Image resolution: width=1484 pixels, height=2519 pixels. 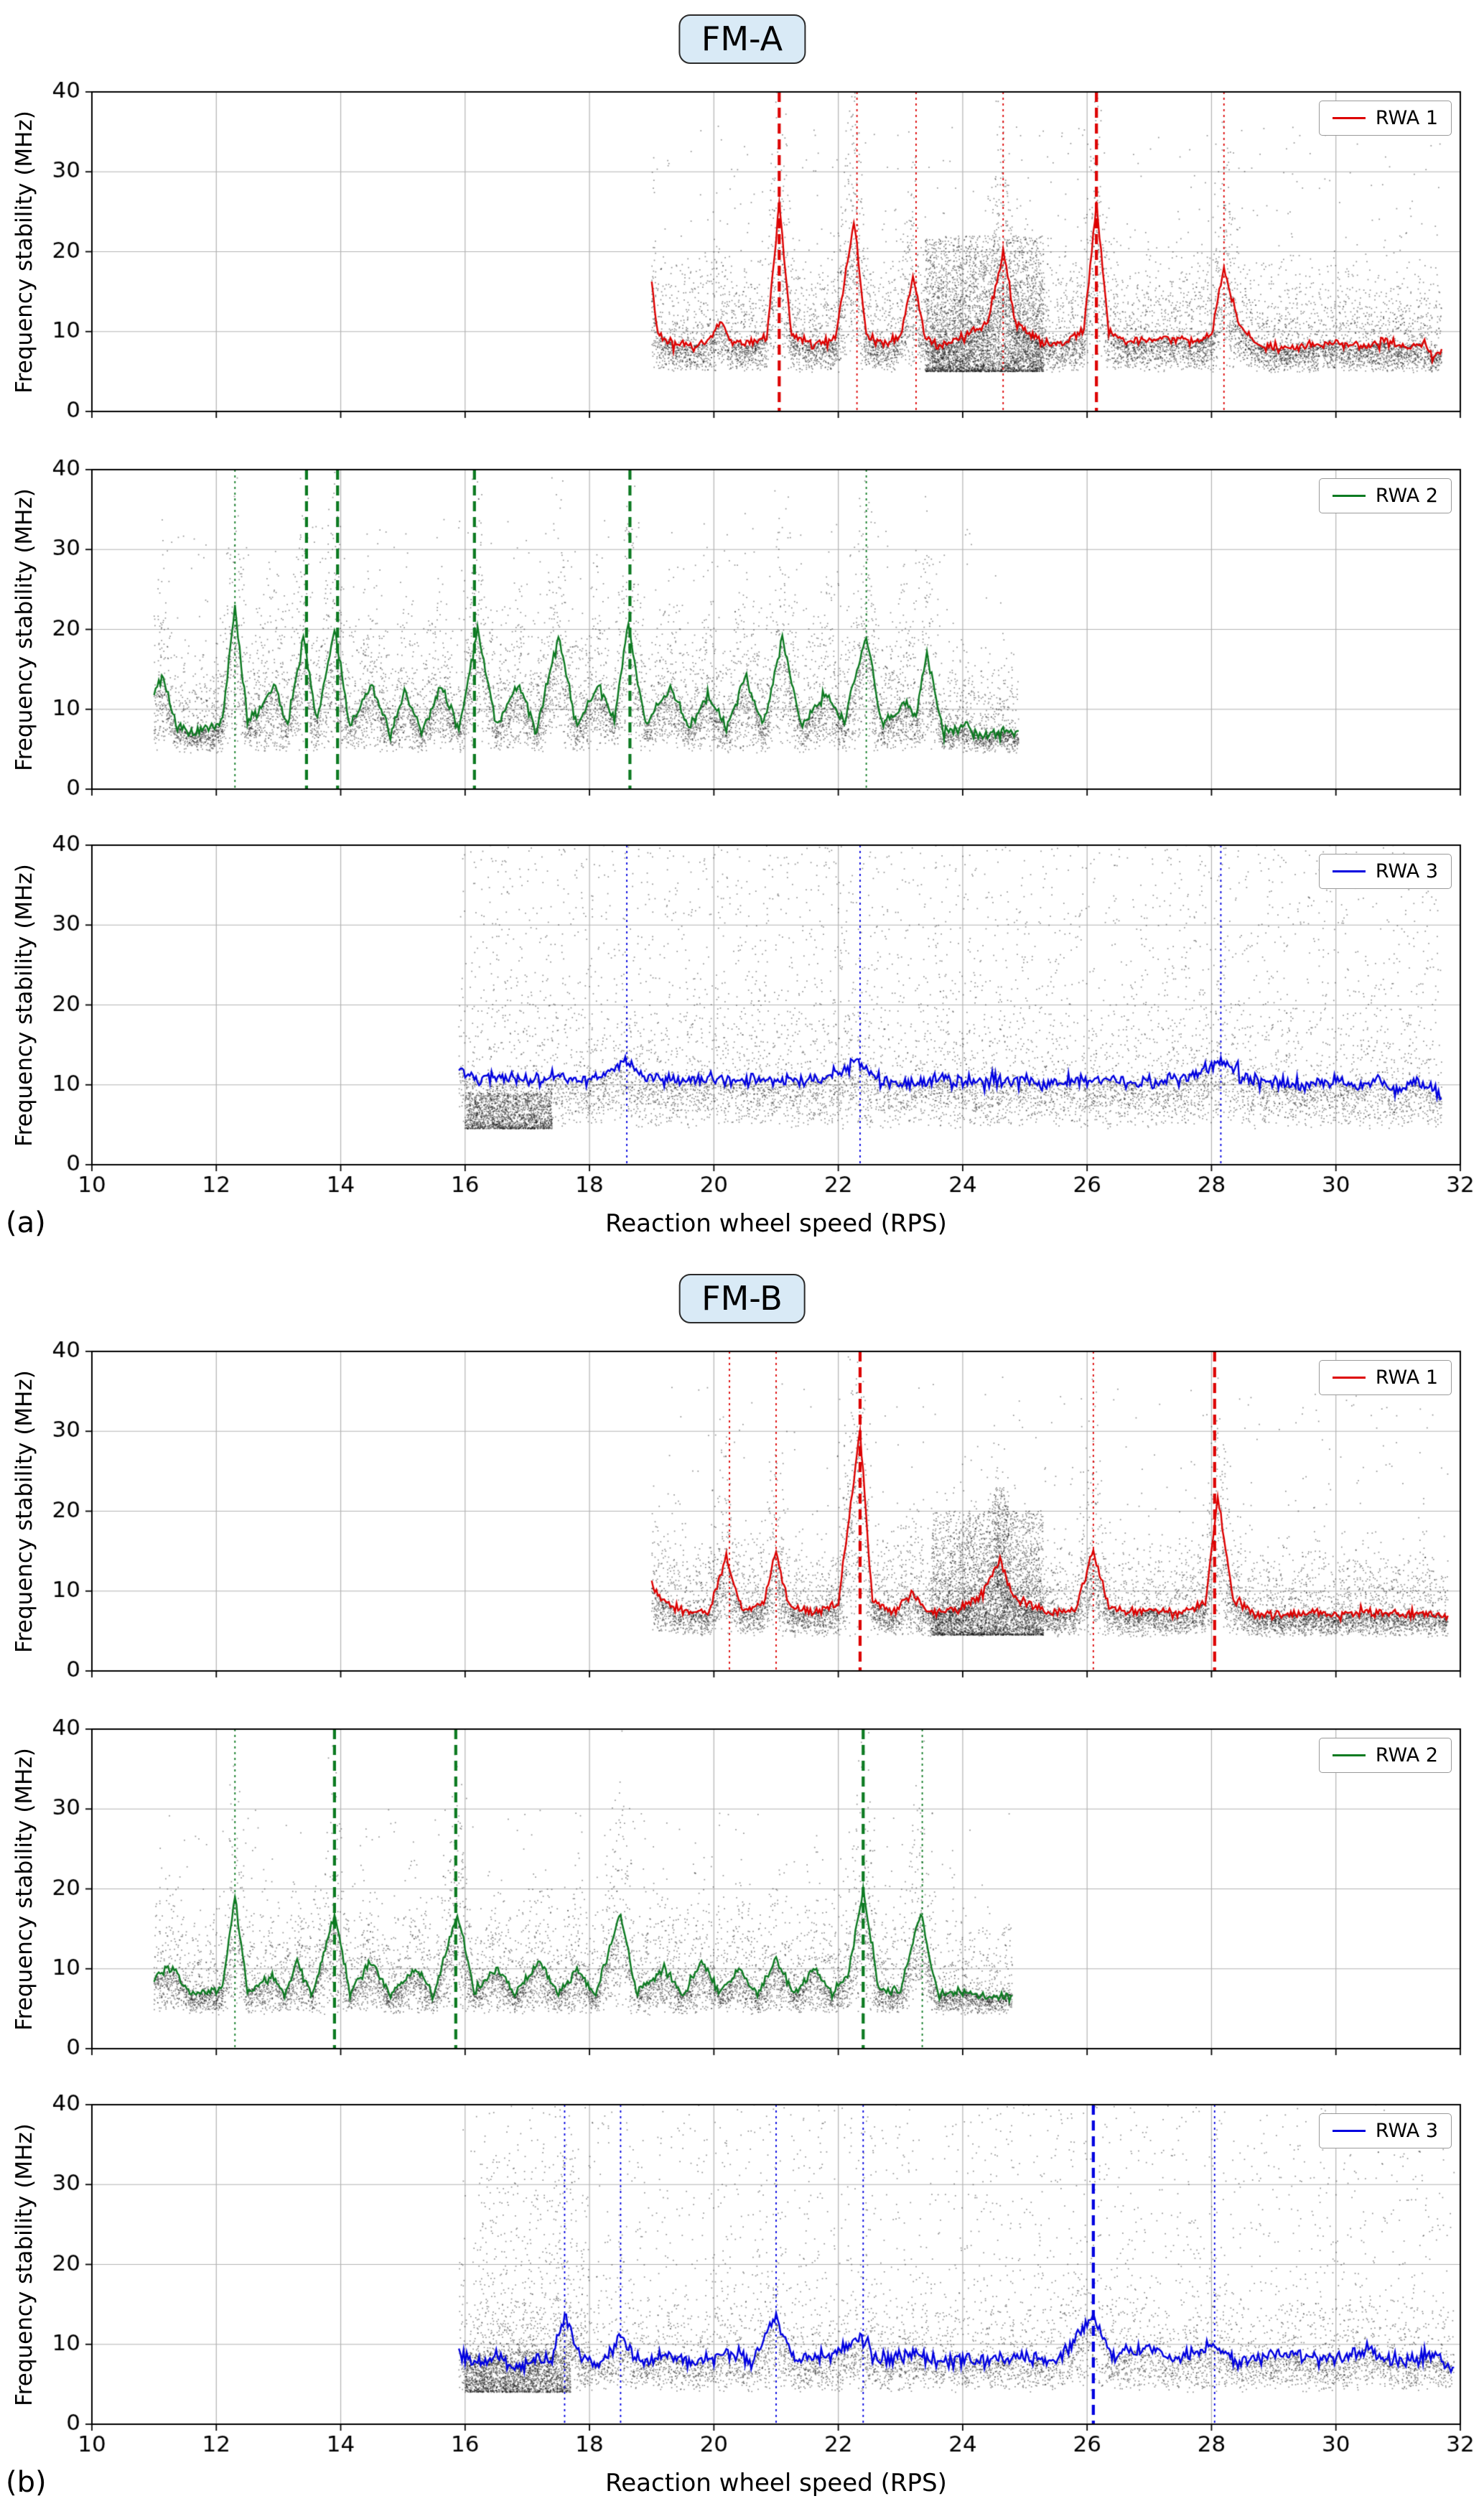 I want to click on legend-b-rwa1: RWA 1, so click(x=1385, y=1377).